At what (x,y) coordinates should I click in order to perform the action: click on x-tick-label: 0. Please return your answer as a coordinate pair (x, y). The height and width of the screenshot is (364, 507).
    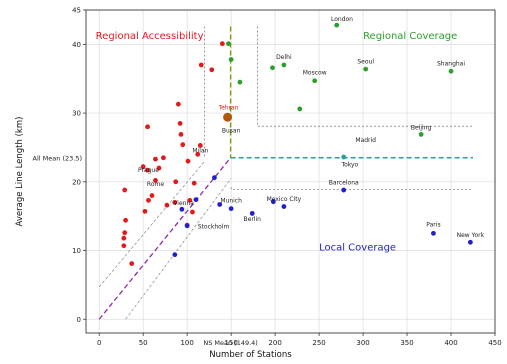
    Looking at the image, I should click on (99, 343).